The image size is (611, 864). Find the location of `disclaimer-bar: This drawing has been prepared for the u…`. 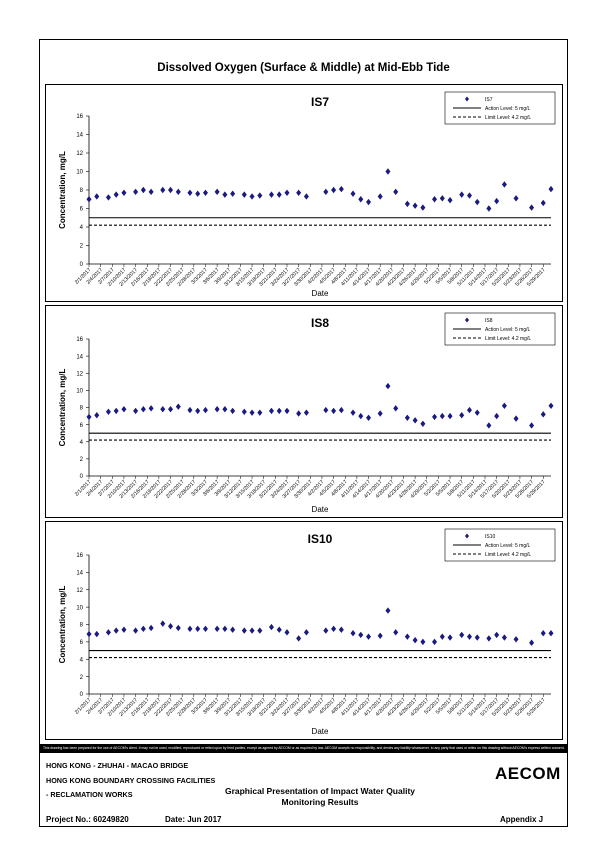

disclaimer-bar: This drawing has been prepared for the u… is located at coordinates (303, 748).